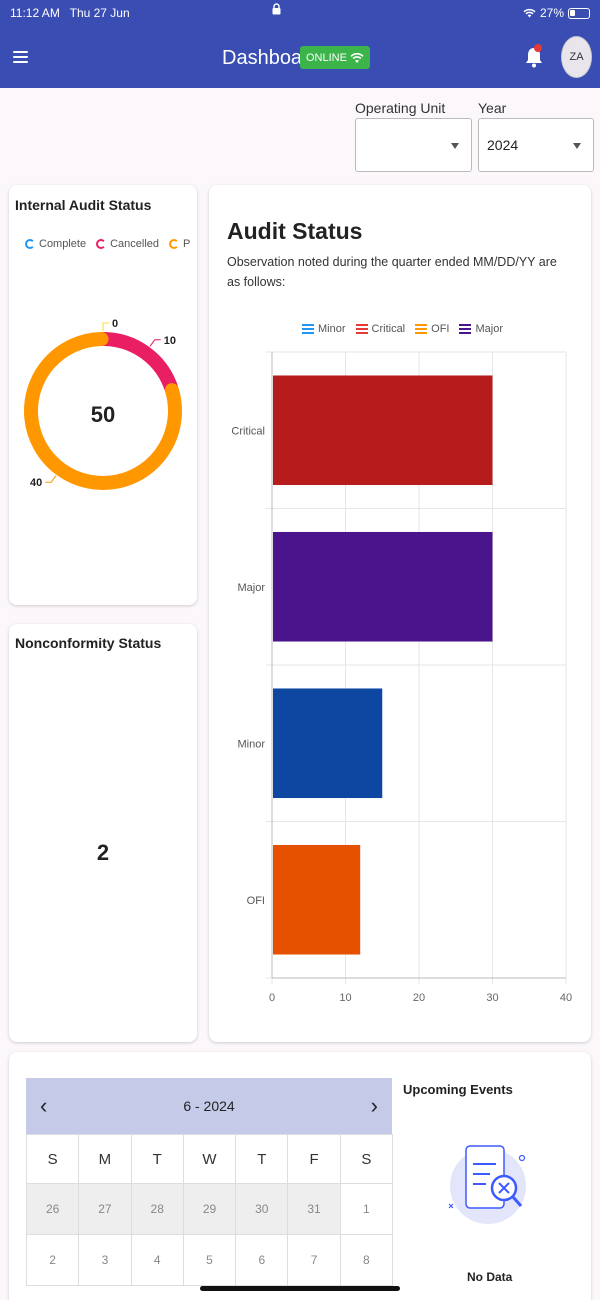 The width and height of the screenshot is (600, 1300). I want to click on online-badge-label: ONLINE, so click(326, 57).